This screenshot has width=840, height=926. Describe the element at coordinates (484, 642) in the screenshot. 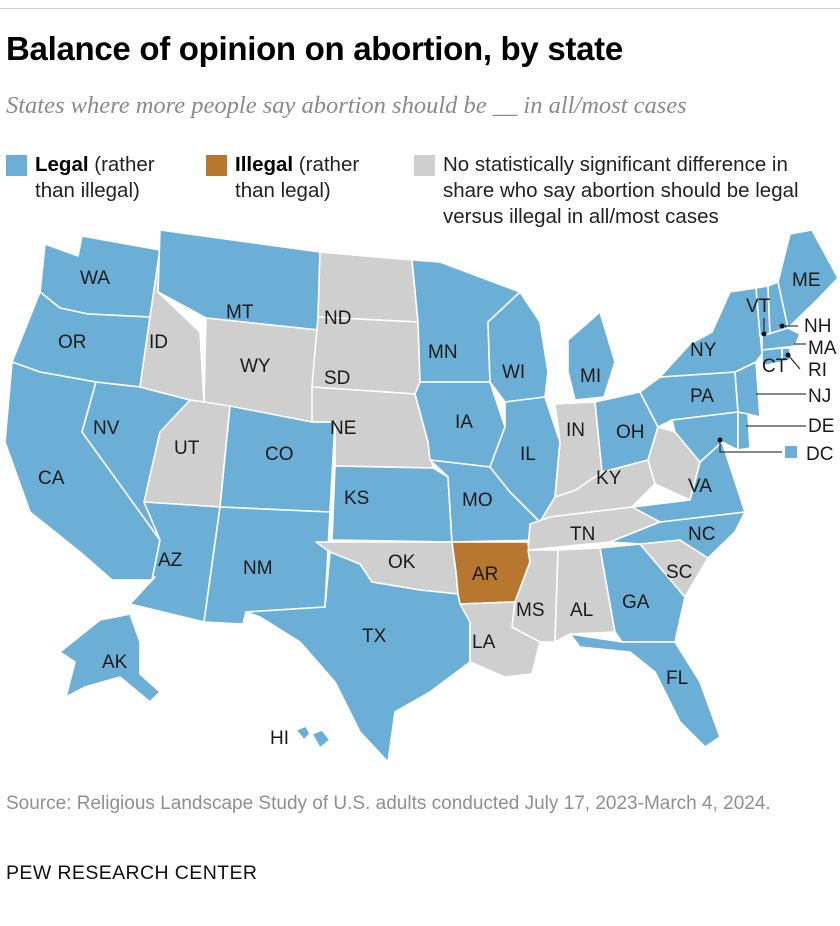

I see `label-la: LA` at that location.